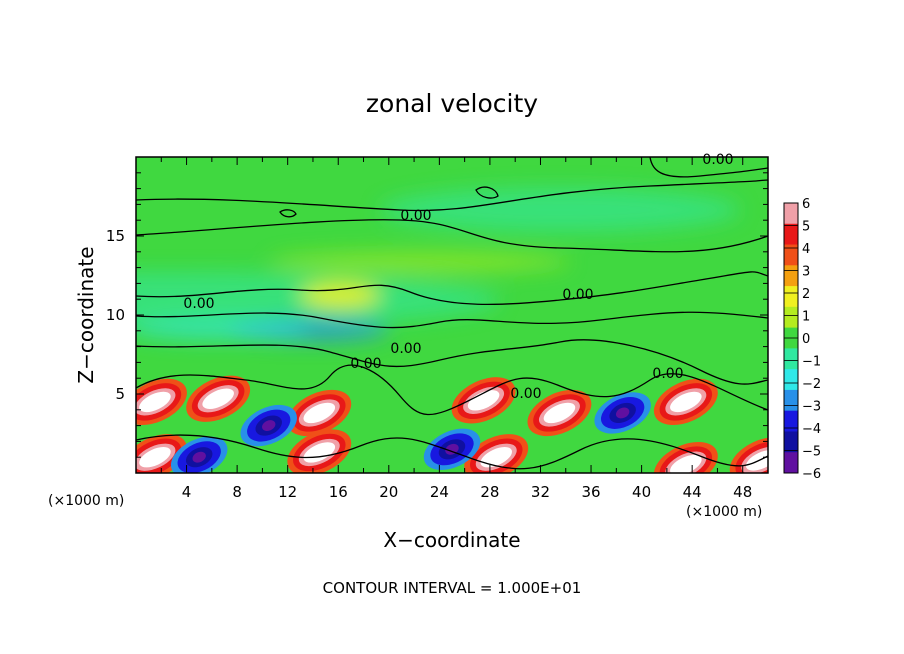 This screenshot has width=904, height=654. What do you see at coordinates (724, 512) in the screenshot?
I see `x-unit-right: (×1000 m)` at bounding box center [724, 512].